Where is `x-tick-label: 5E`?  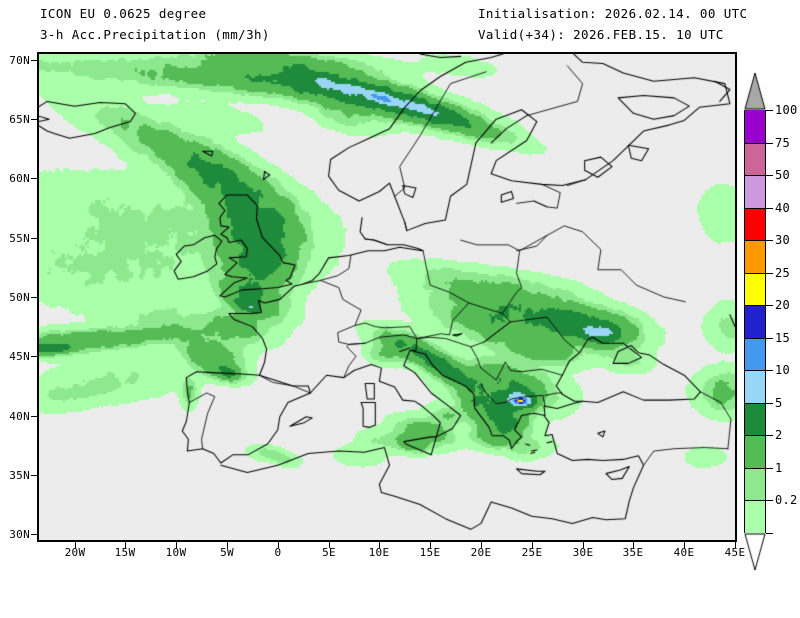 x-tick-label: 5E is located at coordinates (329, 552).